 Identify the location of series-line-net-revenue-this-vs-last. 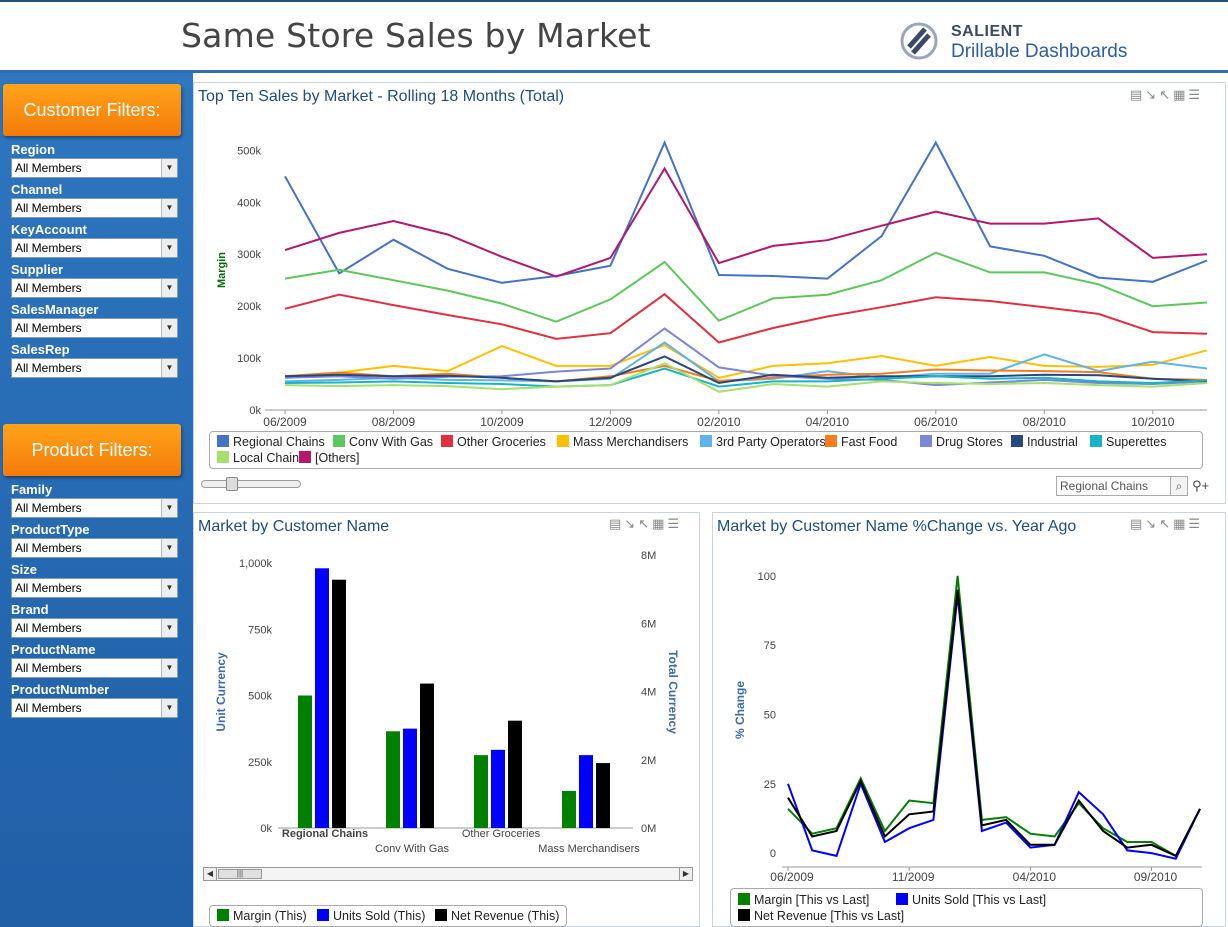
(994, 723).